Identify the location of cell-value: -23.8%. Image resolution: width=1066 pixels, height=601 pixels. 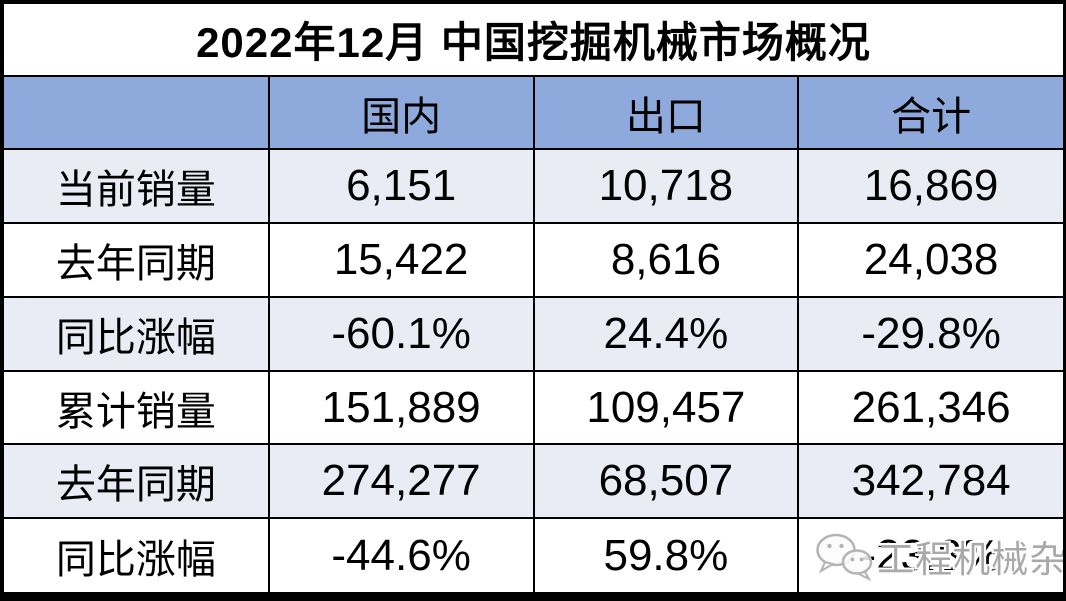
(931, 555).